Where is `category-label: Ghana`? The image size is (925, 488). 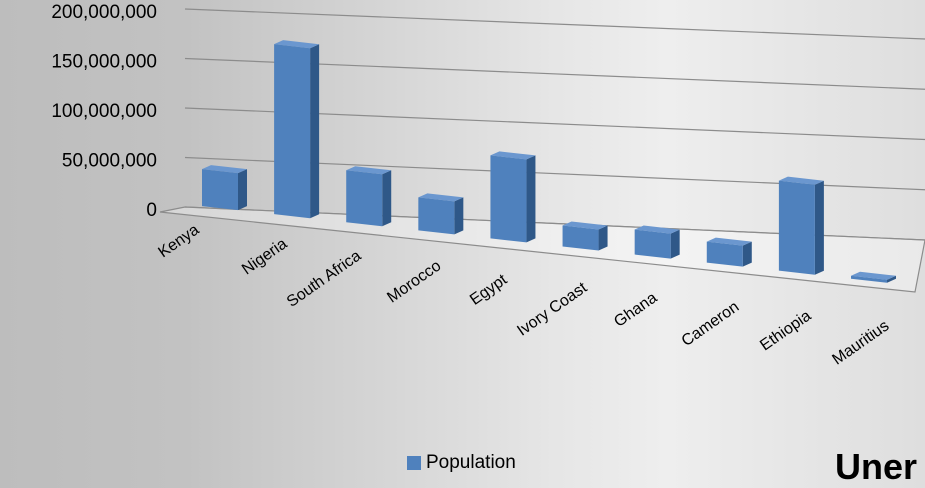 category-label: Ghana is located at coordinates (635, 310).